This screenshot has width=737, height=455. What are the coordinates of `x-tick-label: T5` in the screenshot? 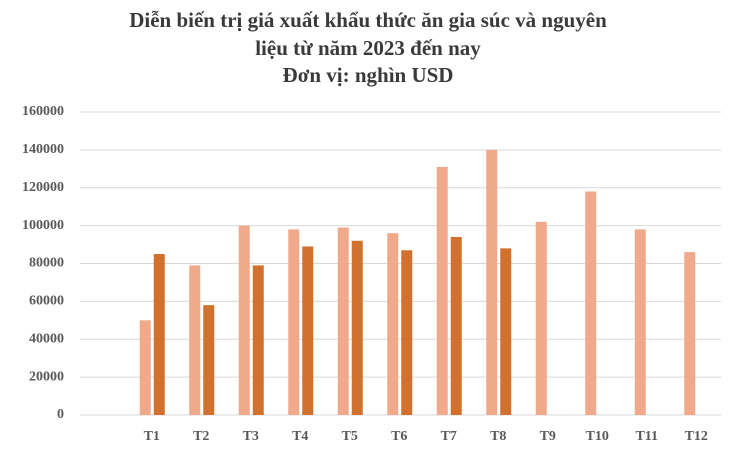 It's located at (350, 436).